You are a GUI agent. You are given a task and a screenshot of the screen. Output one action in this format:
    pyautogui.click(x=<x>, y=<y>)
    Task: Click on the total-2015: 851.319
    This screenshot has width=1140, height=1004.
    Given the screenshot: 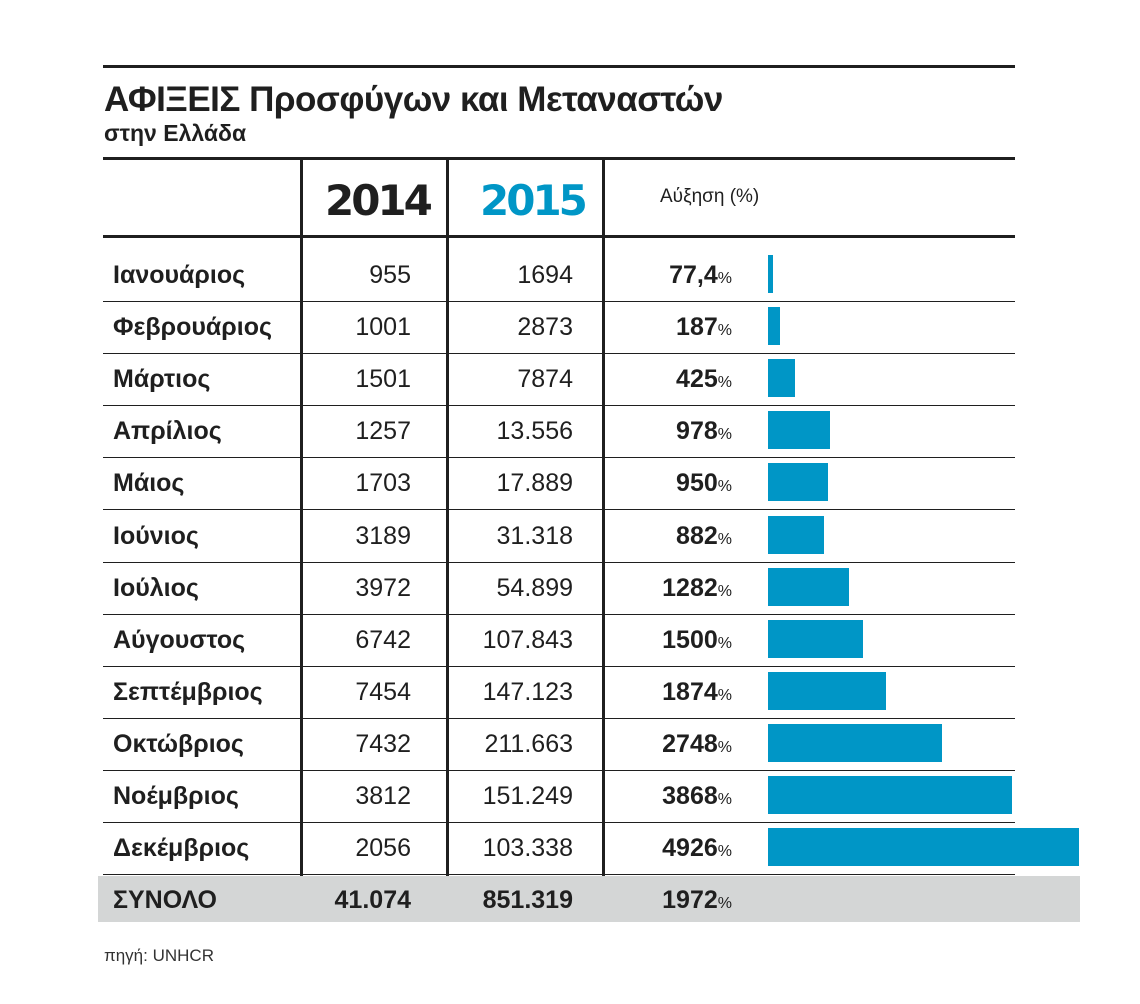 What is the action you would take?
    pyautogui.click(x=527, y=900)
    